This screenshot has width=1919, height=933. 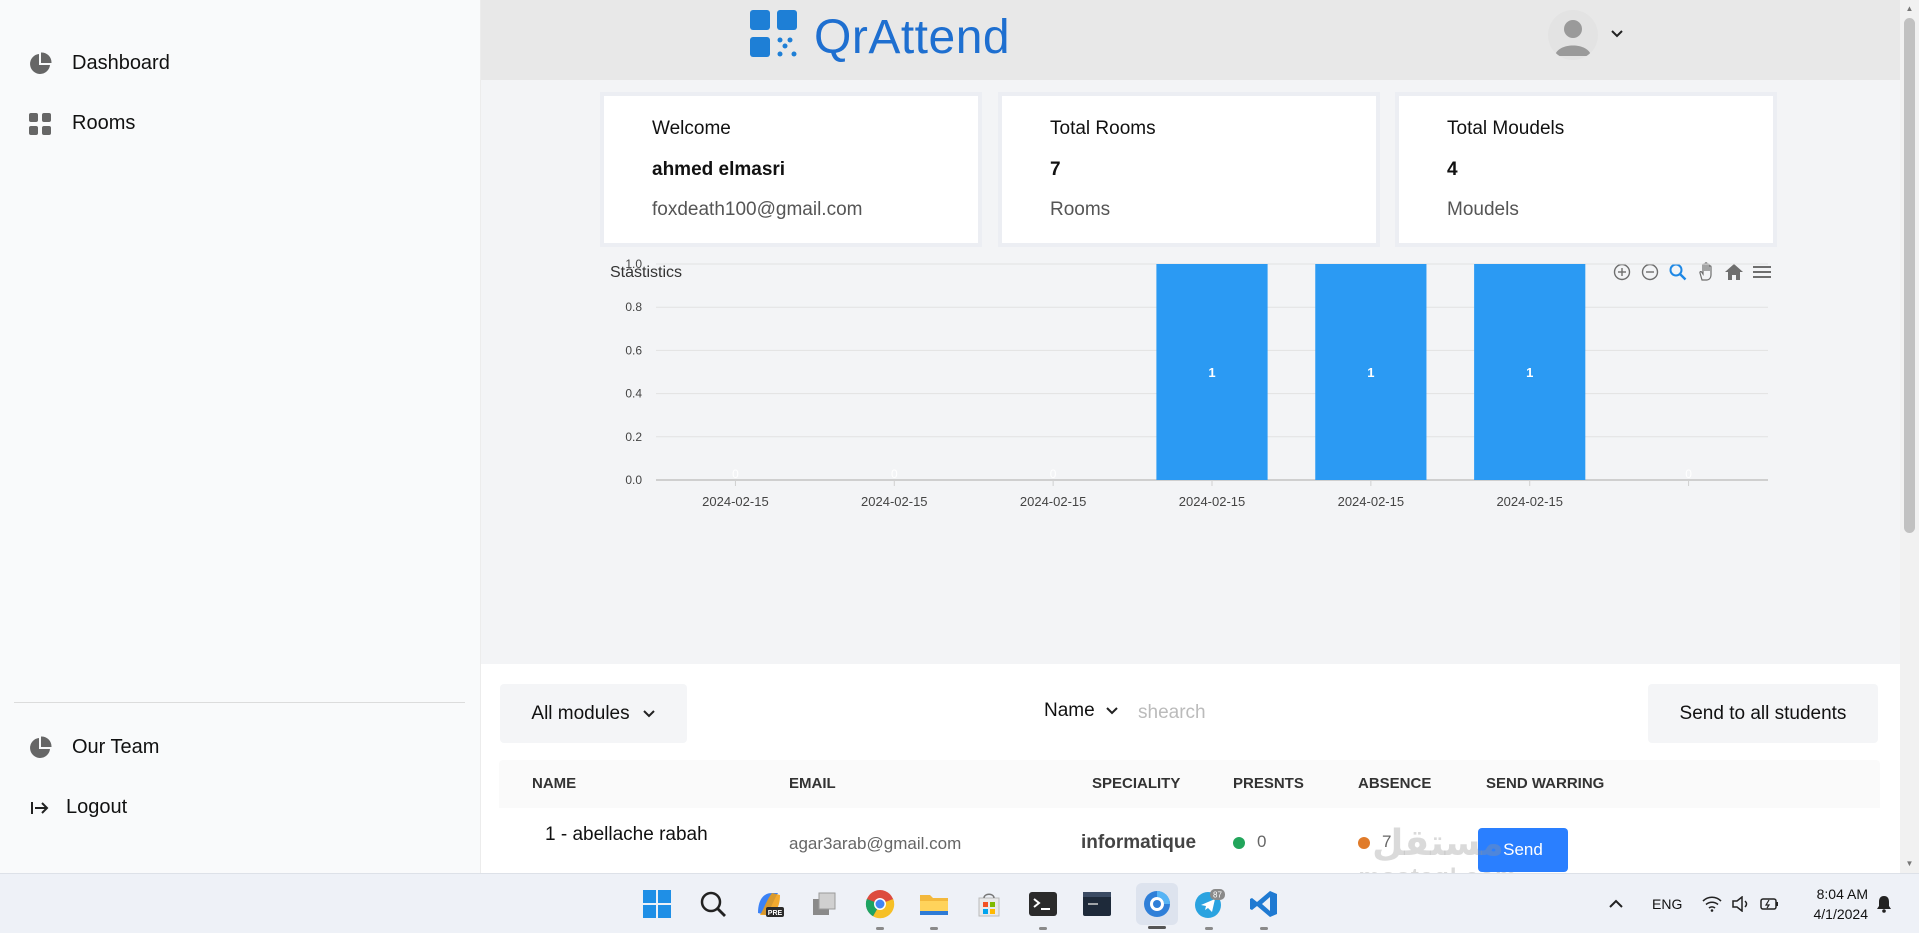 What do you see at coordinates (239, 702) in the screenshot?
I see `sidebar-divider` at bounding box center [239, 702].